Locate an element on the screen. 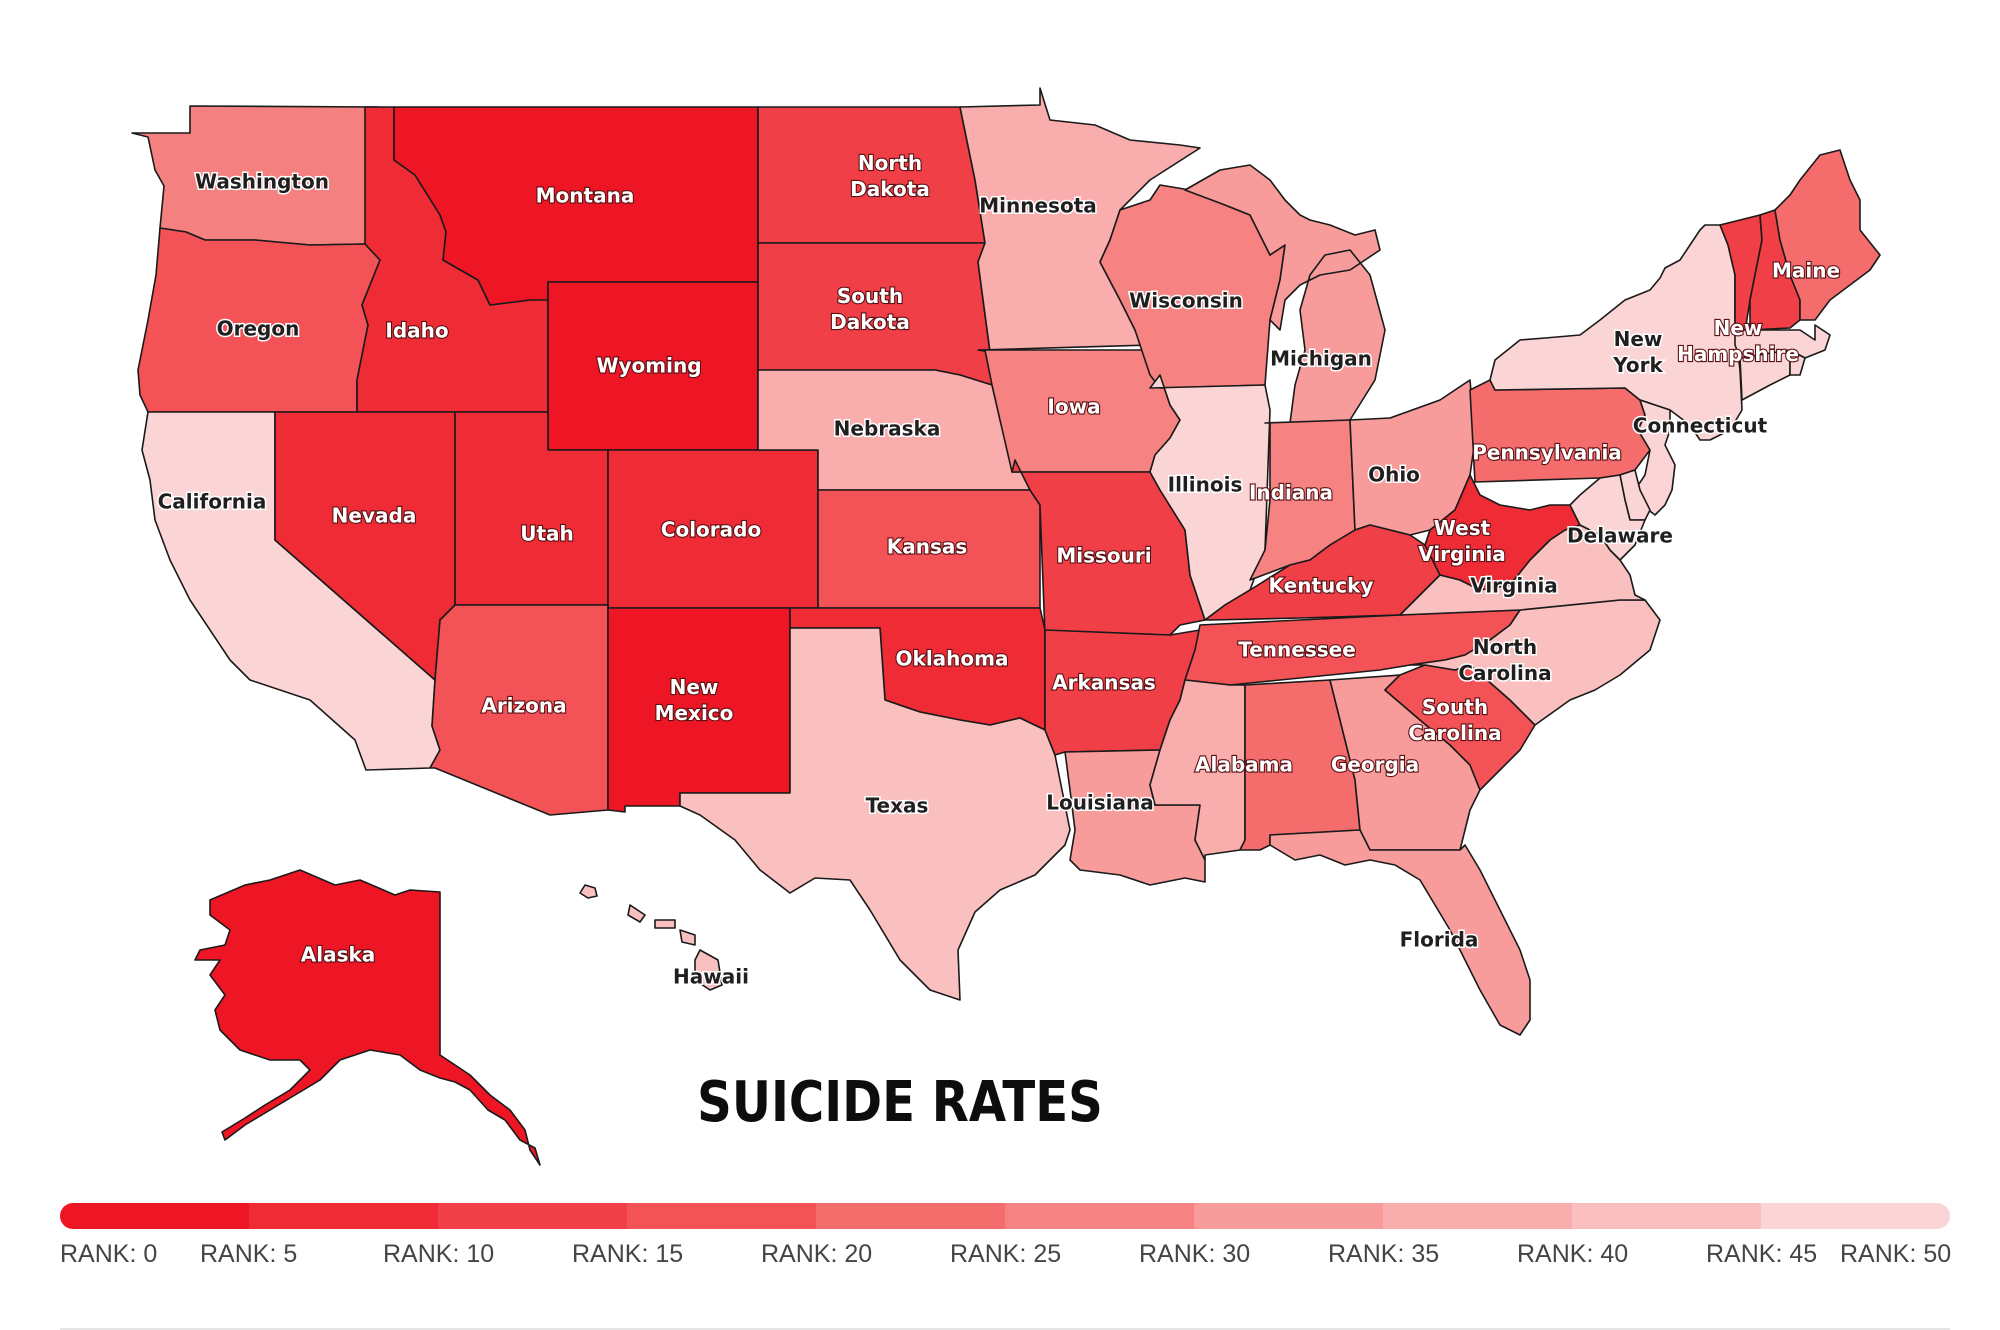 Image resolution: width=2000 pixels, height=1330 pixels. state-nc is located at coordinates (1535, 662).